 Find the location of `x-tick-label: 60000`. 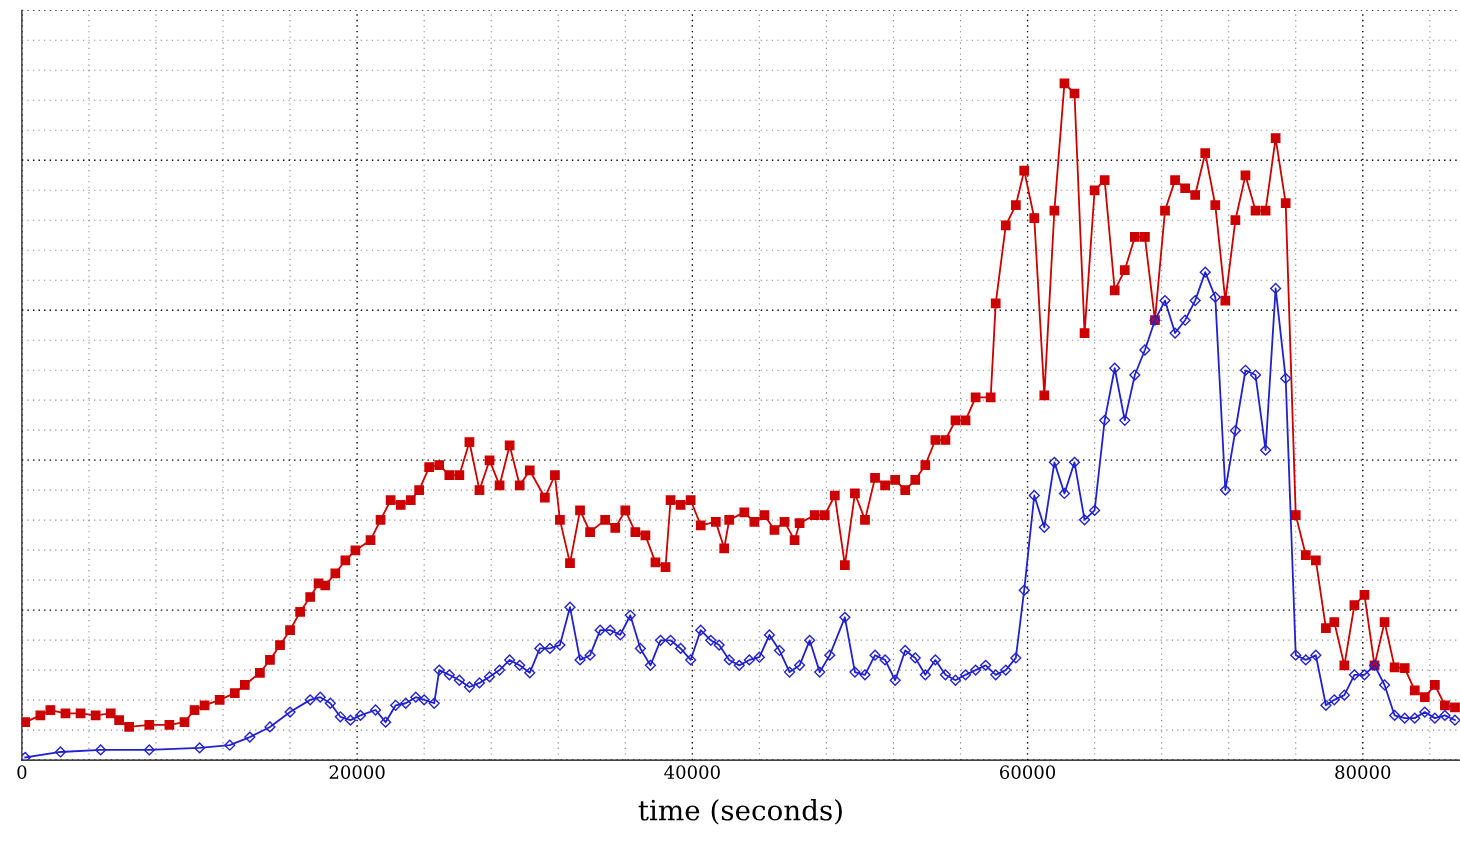

x-tick-label: 60000 is located at coordinates (1028, 772).